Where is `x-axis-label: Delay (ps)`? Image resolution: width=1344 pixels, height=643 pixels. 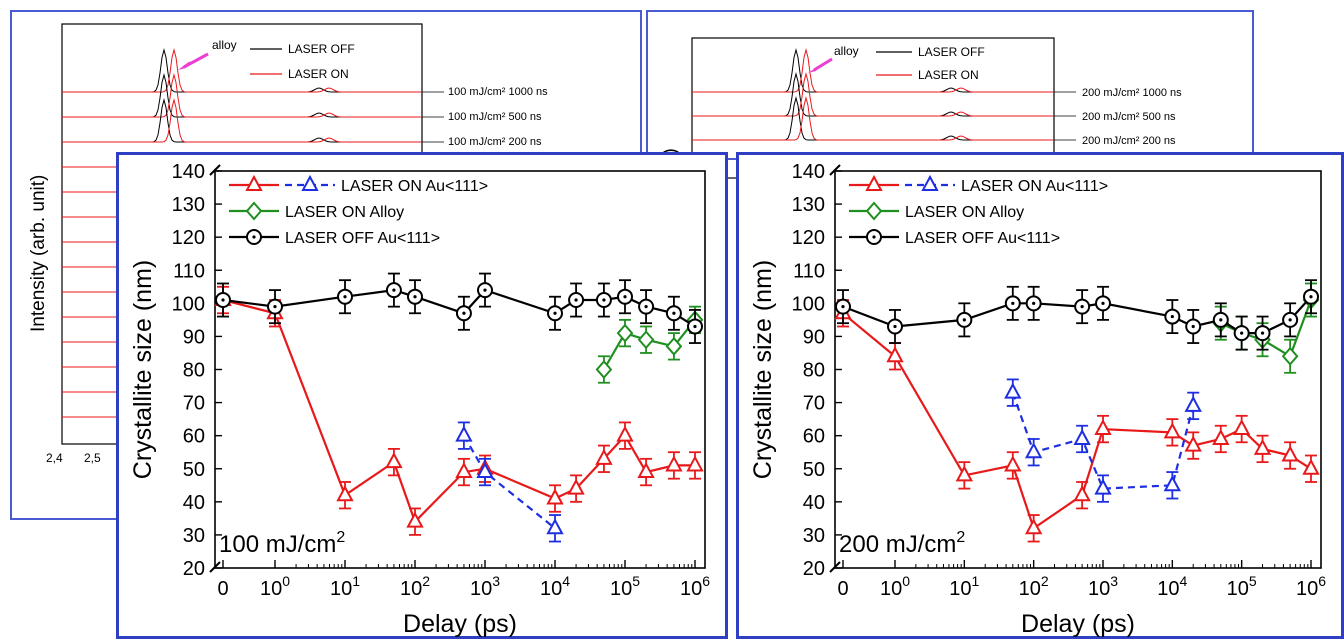
x-axis-label: Delay (ps) is located at coordinates (460, 624).